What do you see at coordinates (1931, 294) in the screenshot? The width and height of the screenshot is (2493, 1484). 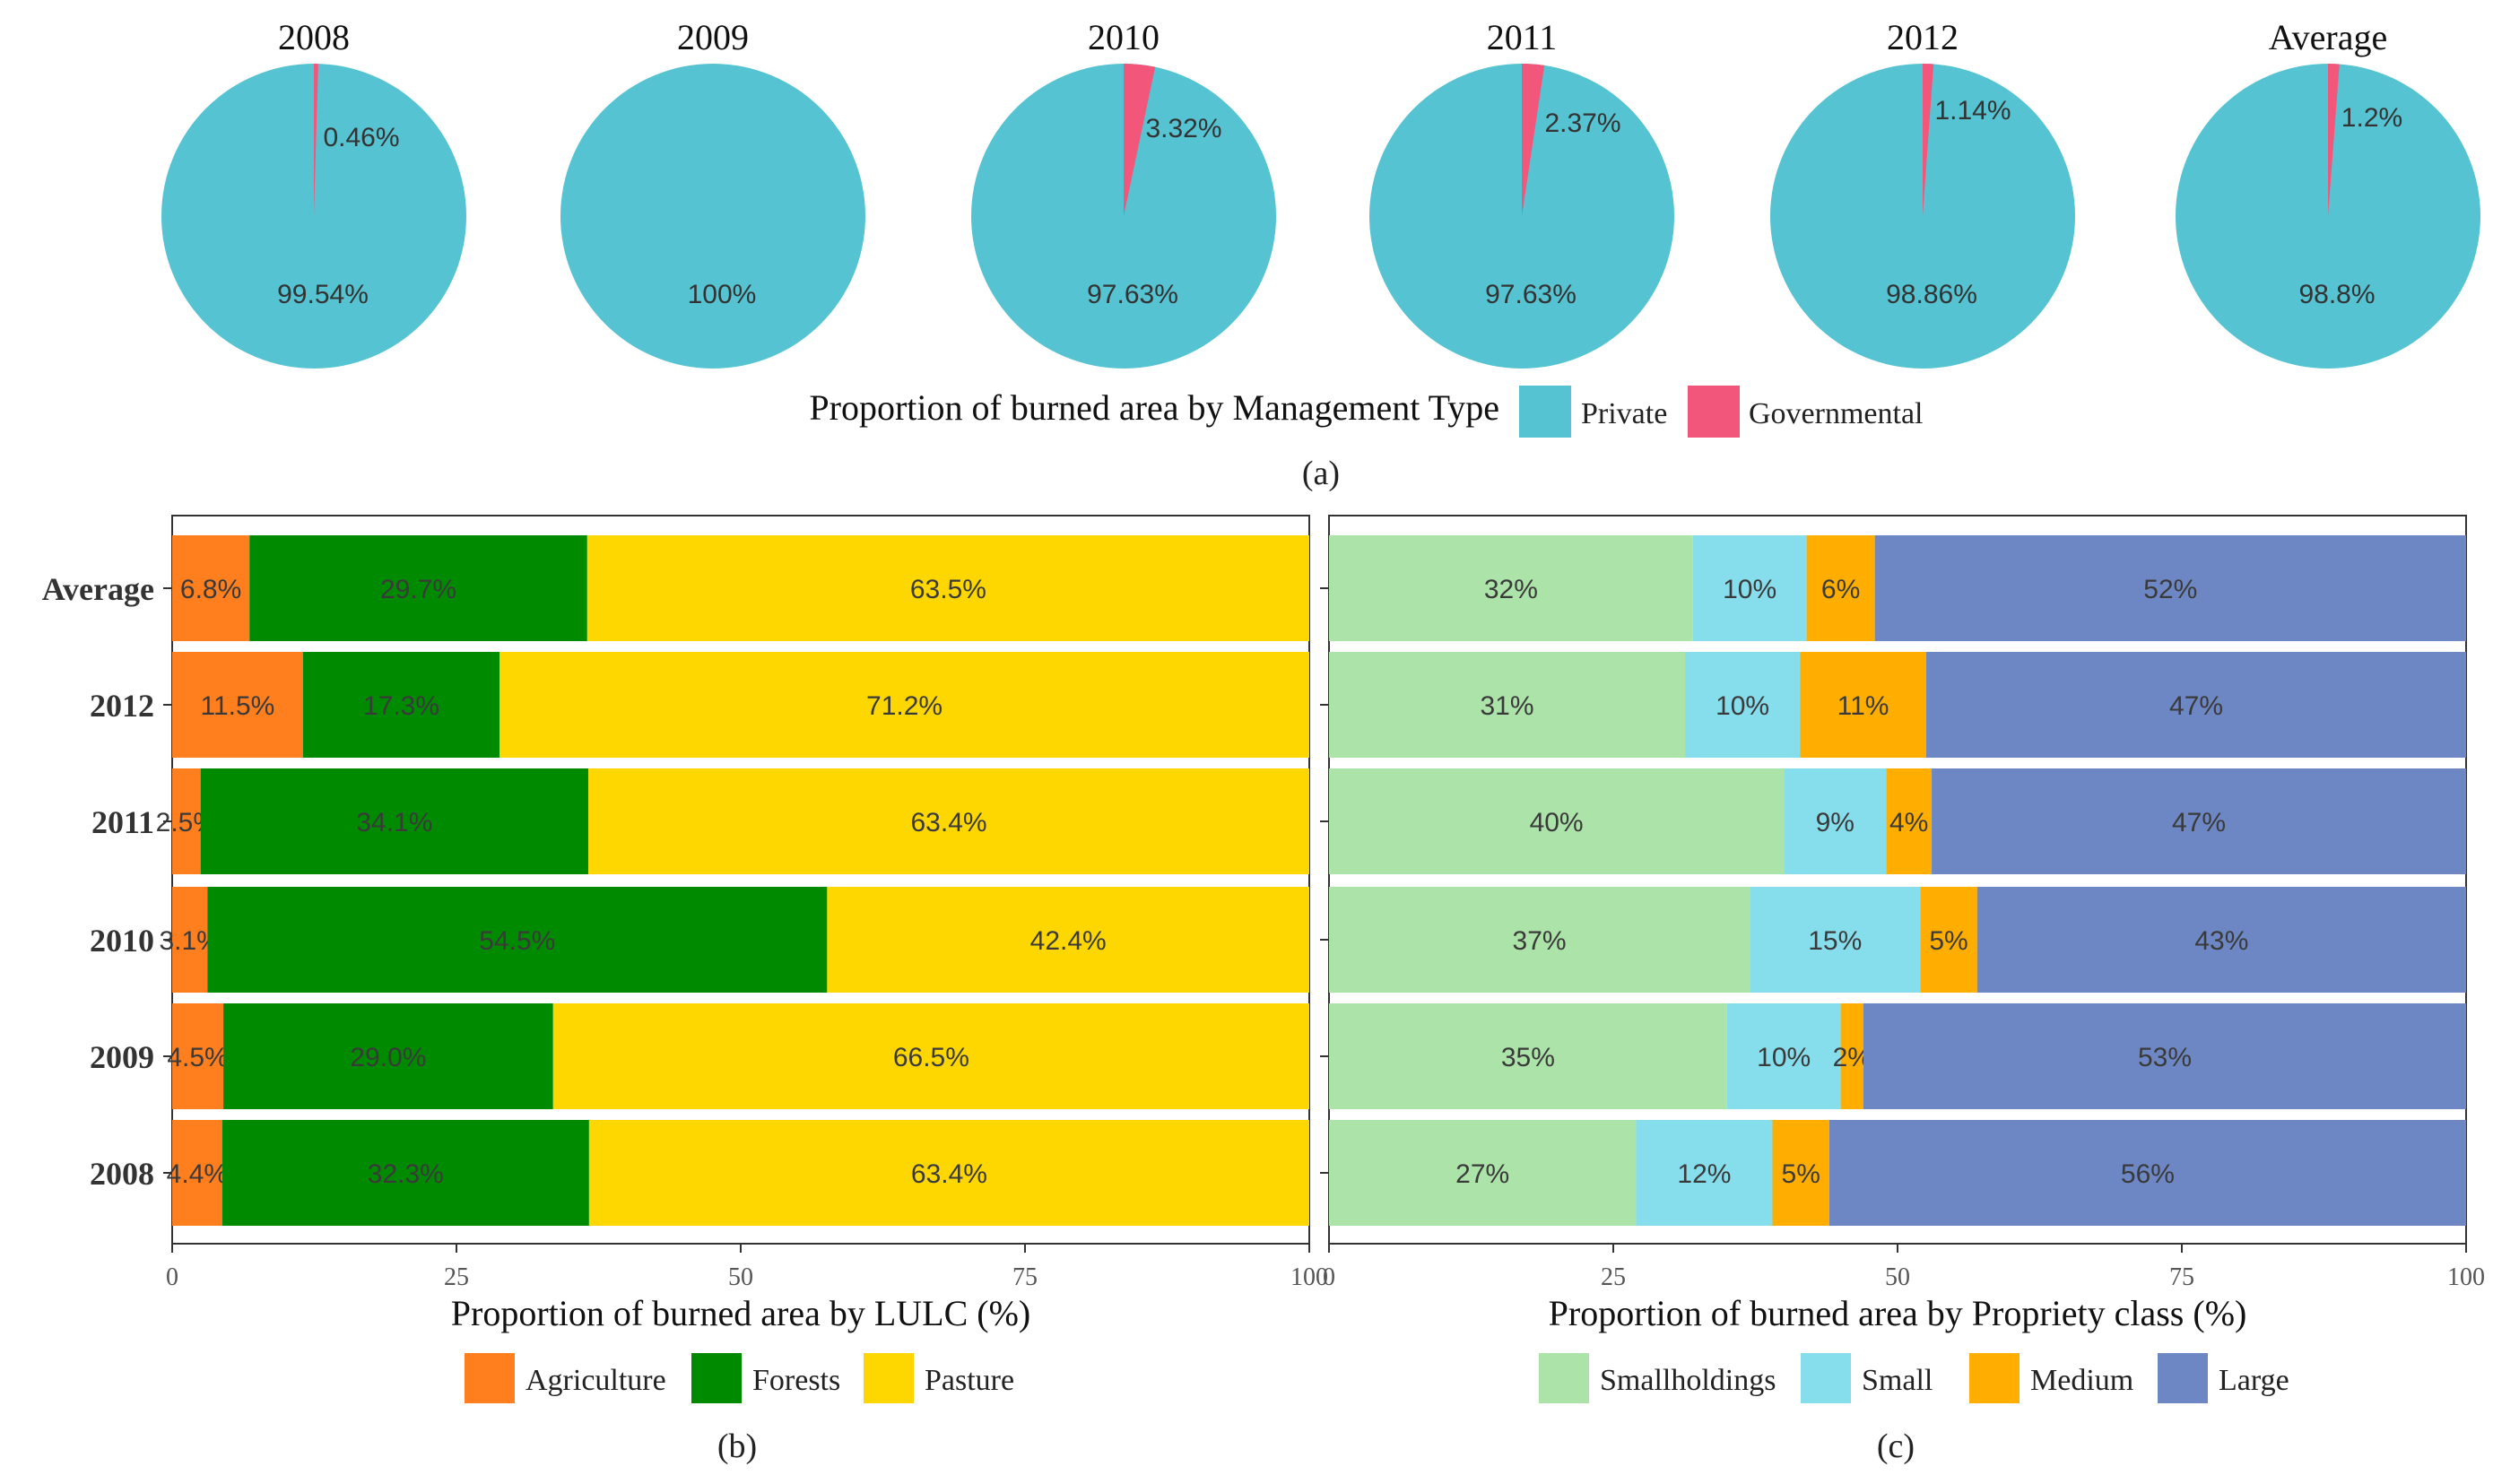 I see `pie-label-private: 98.86%` at bounding box center [1931, 294].